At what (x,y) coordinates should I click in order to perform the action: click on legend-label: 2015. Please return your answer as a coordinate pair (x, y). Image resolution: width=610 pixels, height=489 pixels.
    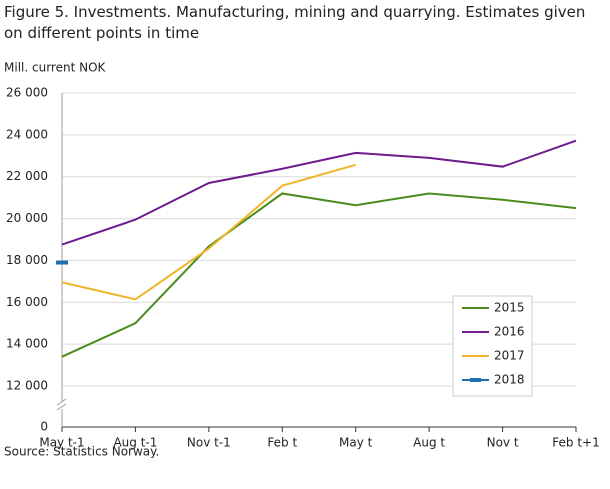
    Looking at the image, I should click on (509, 308).